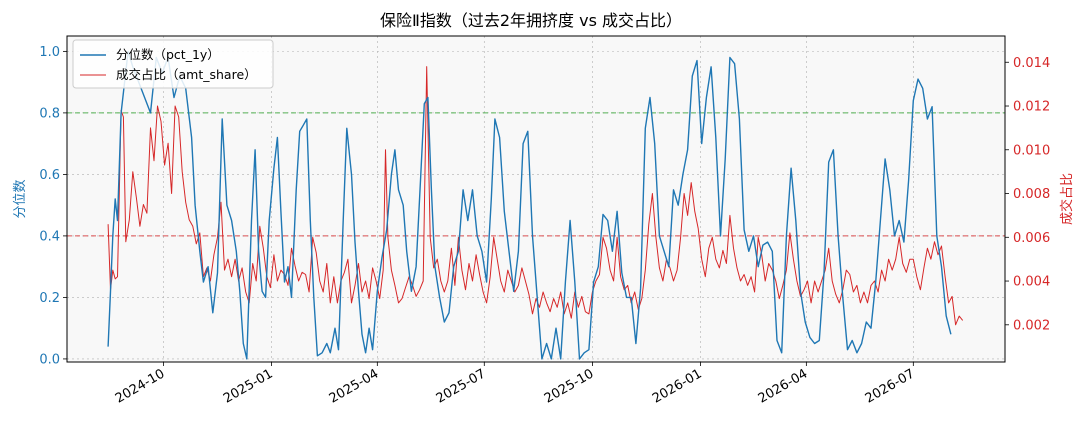 The height and width of the screenshot is (429, 1089). What do you see at coordinates (49, 359) in the screenshot?
I see `y-tick-label-left: 0.0` at bounding box center [49, 359].